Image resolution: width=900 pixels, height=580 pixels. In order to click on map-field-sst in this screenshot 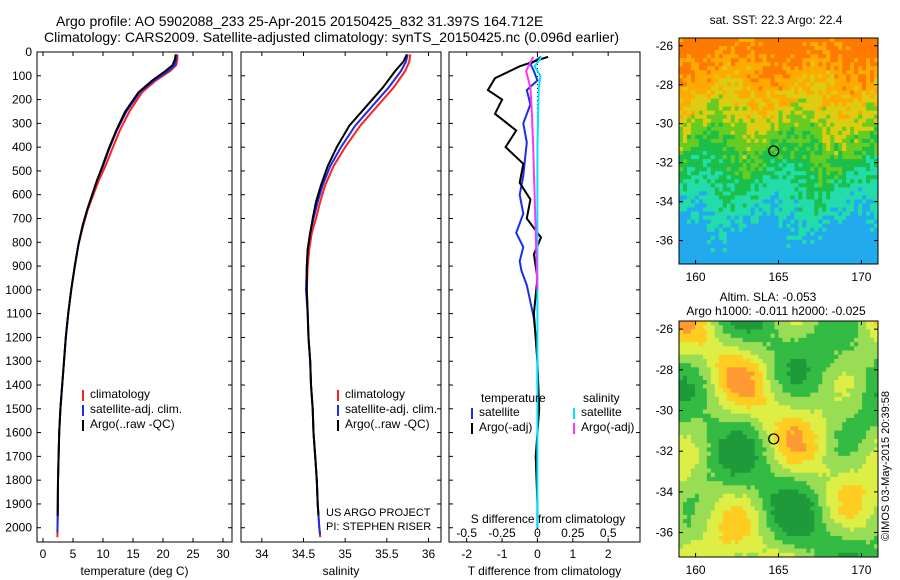, I will do `click(779, 151)`.